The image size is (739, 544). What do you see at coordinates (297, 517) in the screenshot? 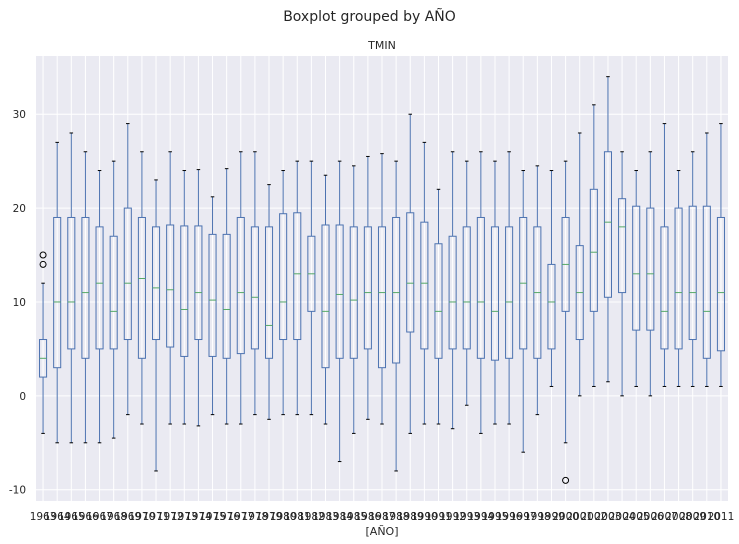
I see `x-tick-label: 1981` at bounding box center [297, 517].